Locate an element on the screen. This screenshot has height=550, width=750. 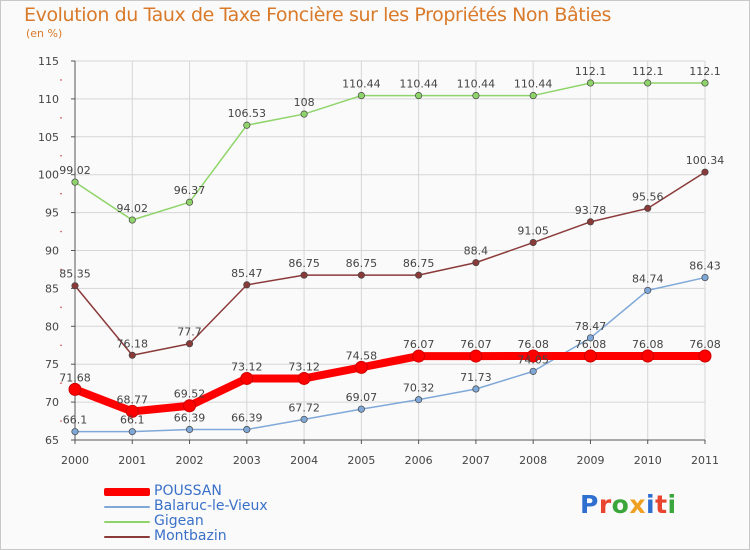
data-label: 78.47 is located at coordinates (591, 326).